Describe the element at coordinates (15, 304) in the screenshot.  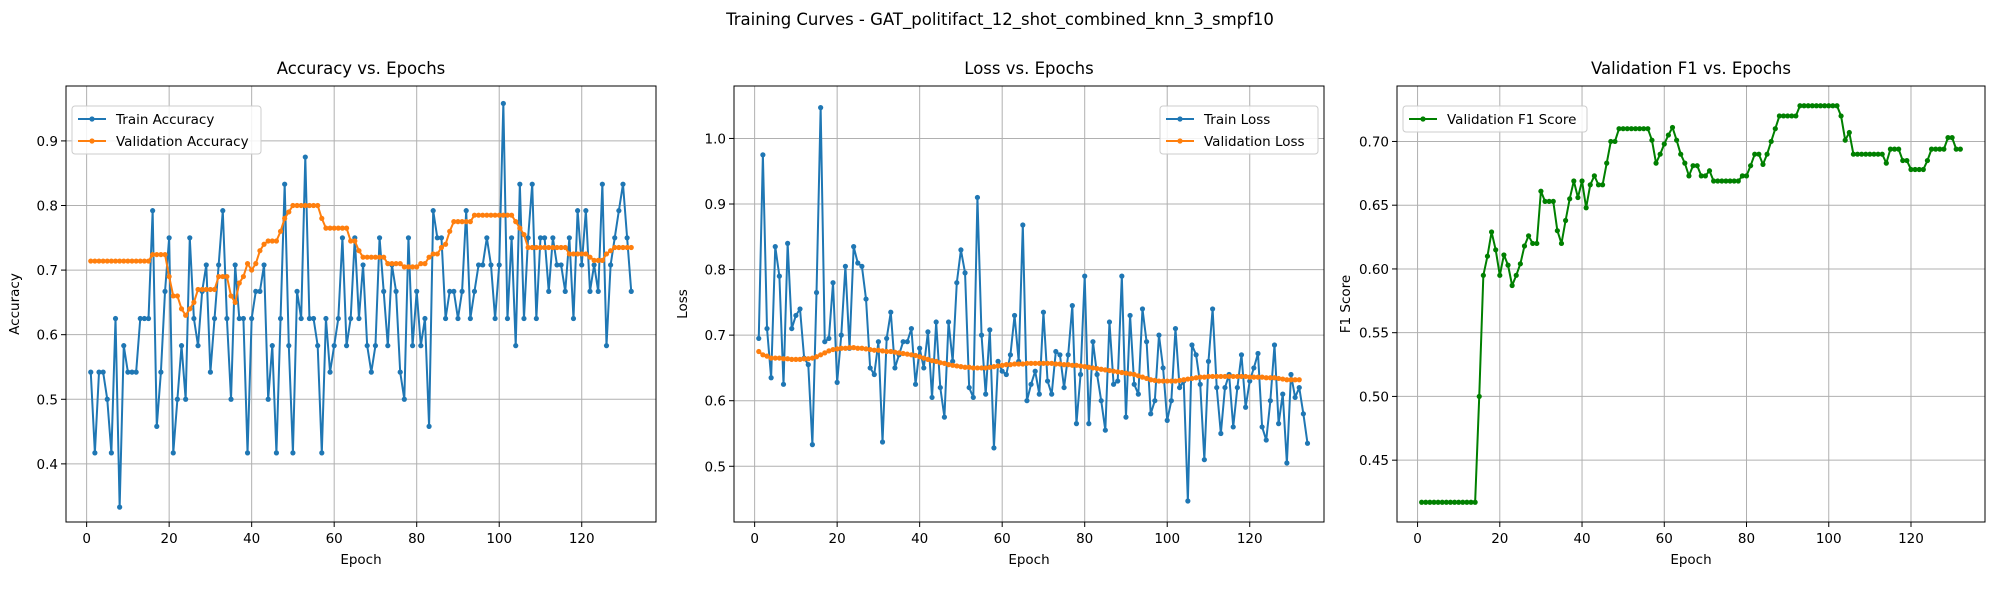
I see `y-axis-label: Accuracy` at that location.